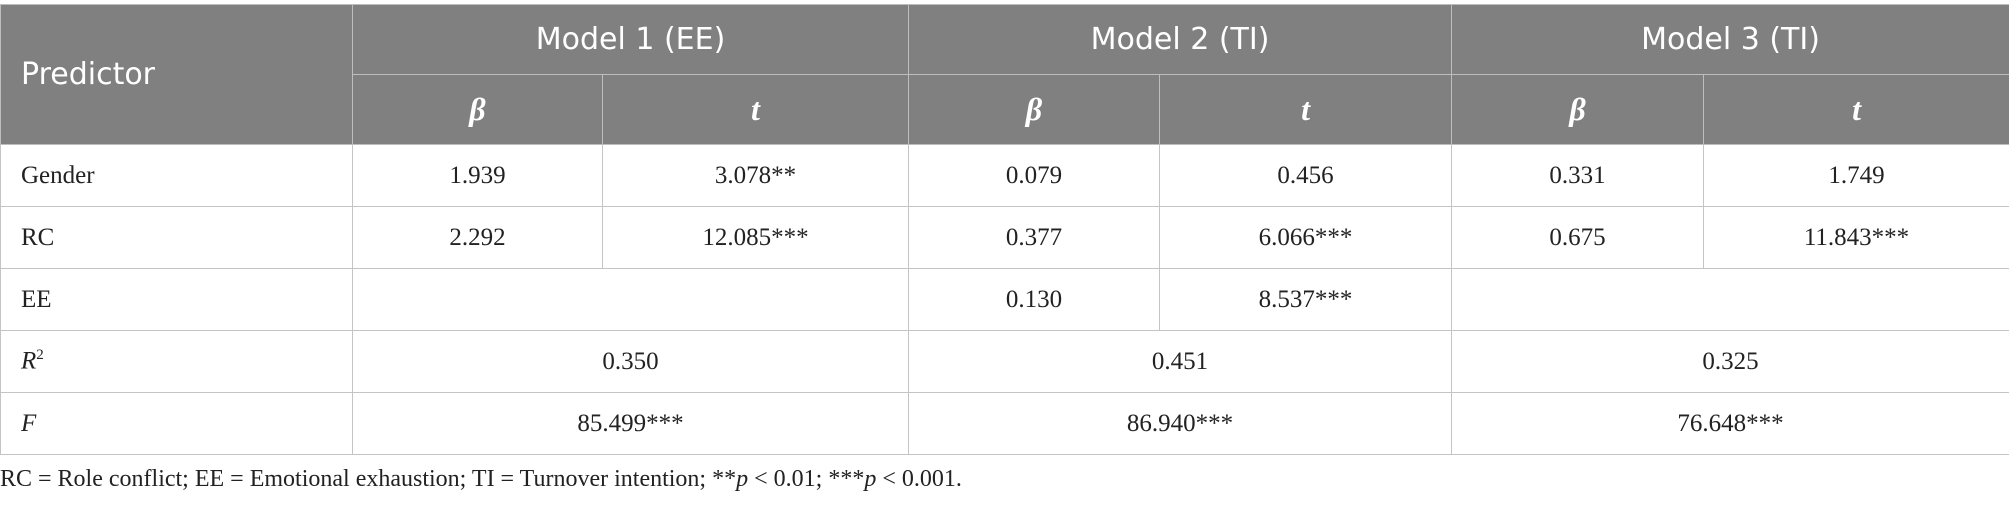 The height and width of the screenshot is (505, 2009). What do you see at coordinates (1305, 175) in the screenshot?
I see `cell: 0.456` at bounding box center [1305, 175].